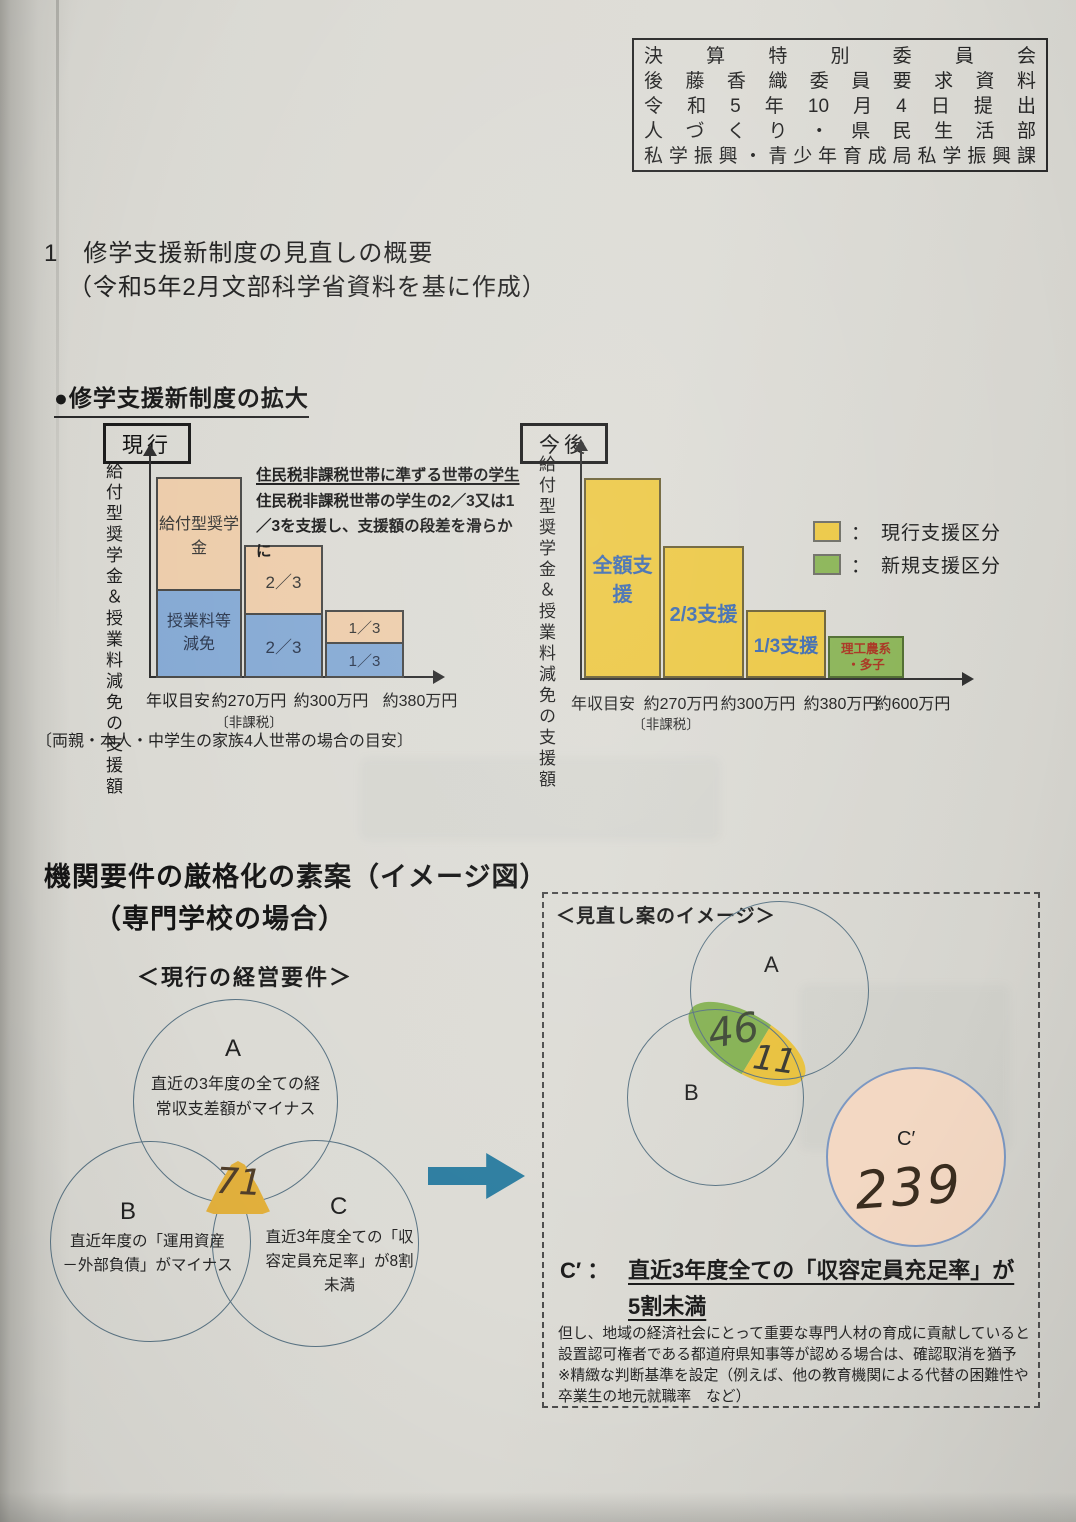 Image resolution: width=1076 pixels, height=1522 pixels. I want to click on current-bar3-grant-label: 1／3, so click(364, 628).